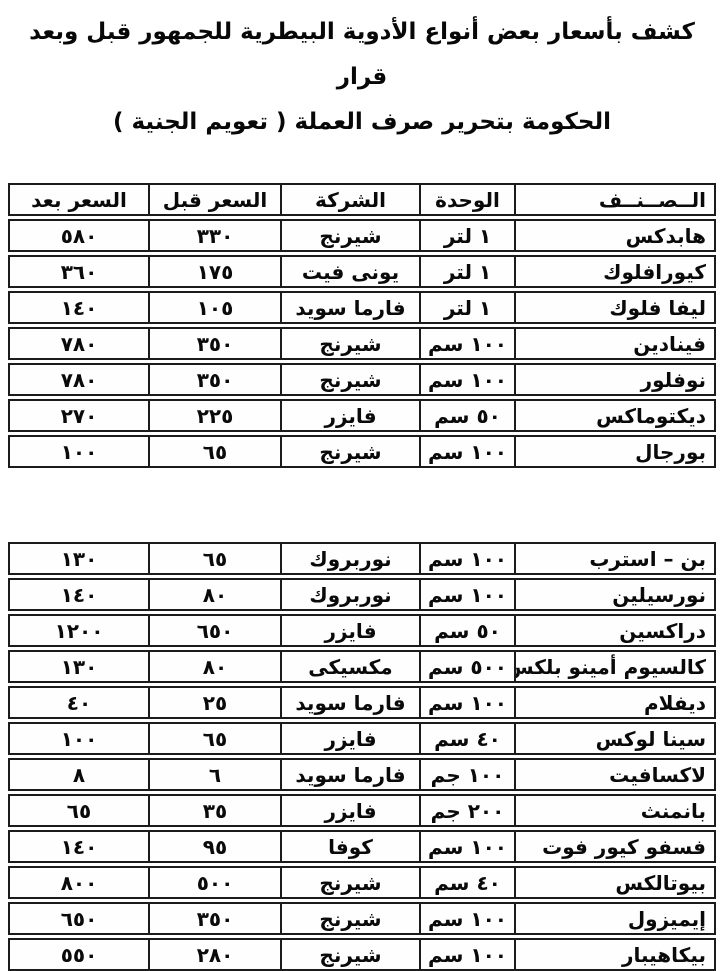 This screenshot has width=724, height=971. What do you see at coordinates (660, 882) in the screenshot?
I see `item-cell: بيوتالكس` at bounding box center [660, 882].